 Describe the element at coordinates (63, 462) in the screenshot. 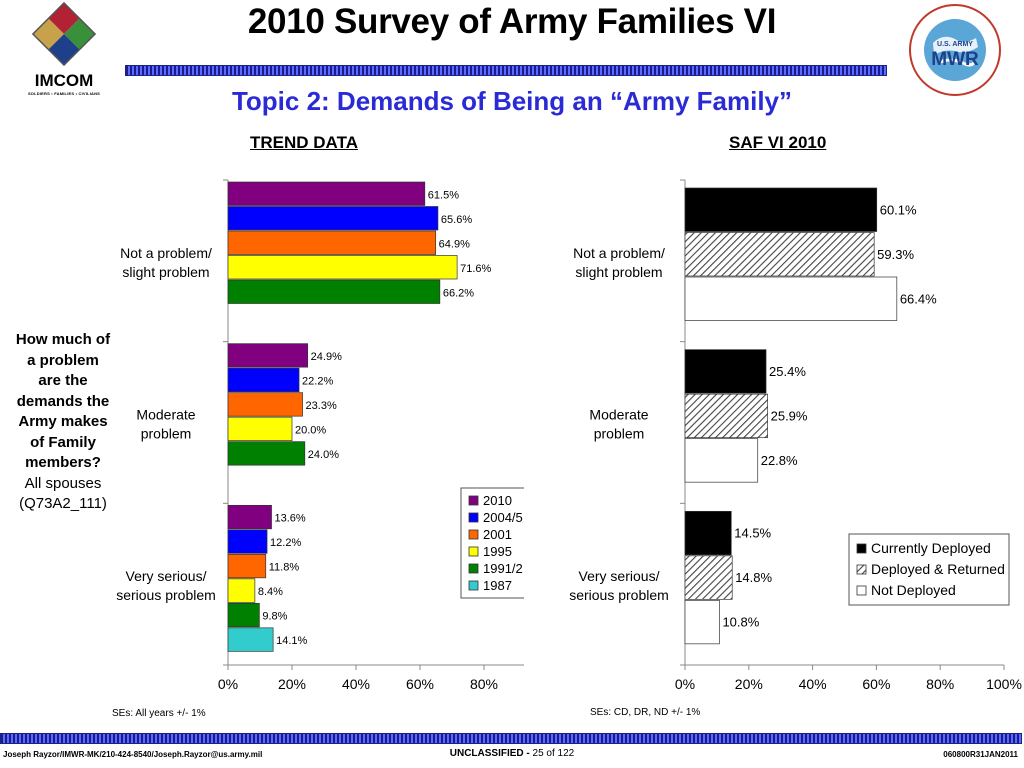

I see `question-line: members?` at that location.